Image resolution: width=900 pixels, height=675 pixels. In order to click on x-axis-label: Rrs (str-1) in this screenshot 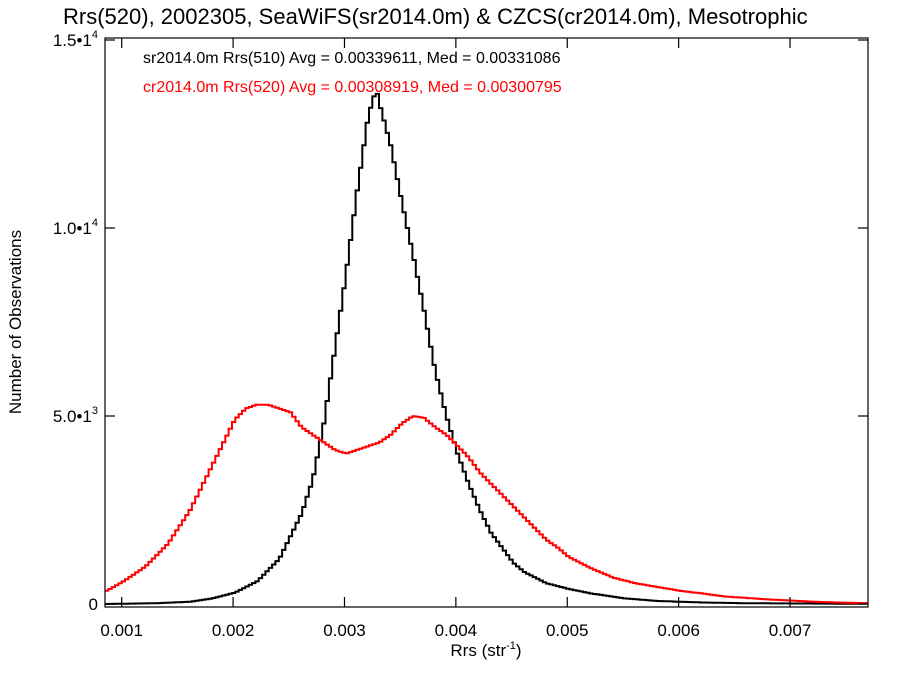, I will do `click(485, 650)`.